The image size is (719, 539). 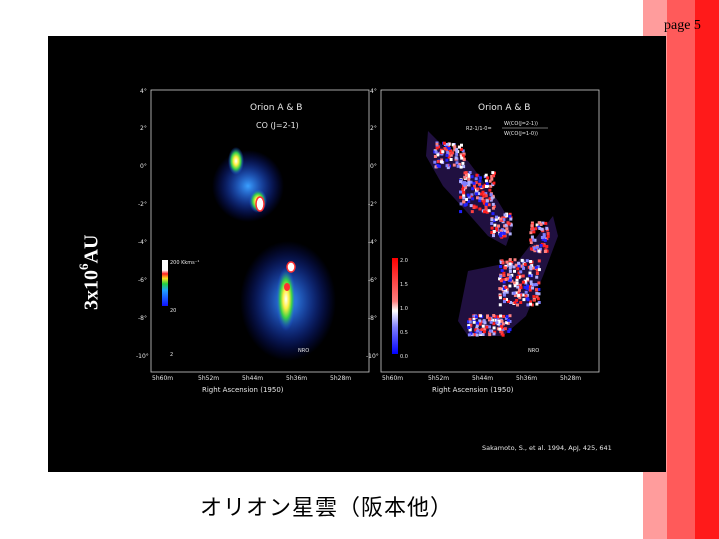 I want to click on left-instrument-label: NRO, so click(x=303, y=351).